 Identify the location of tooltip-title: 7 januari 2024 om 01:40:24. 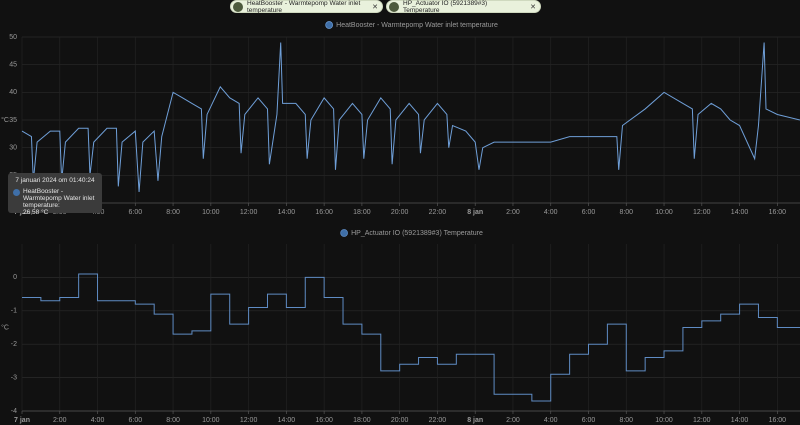
(55, 180).